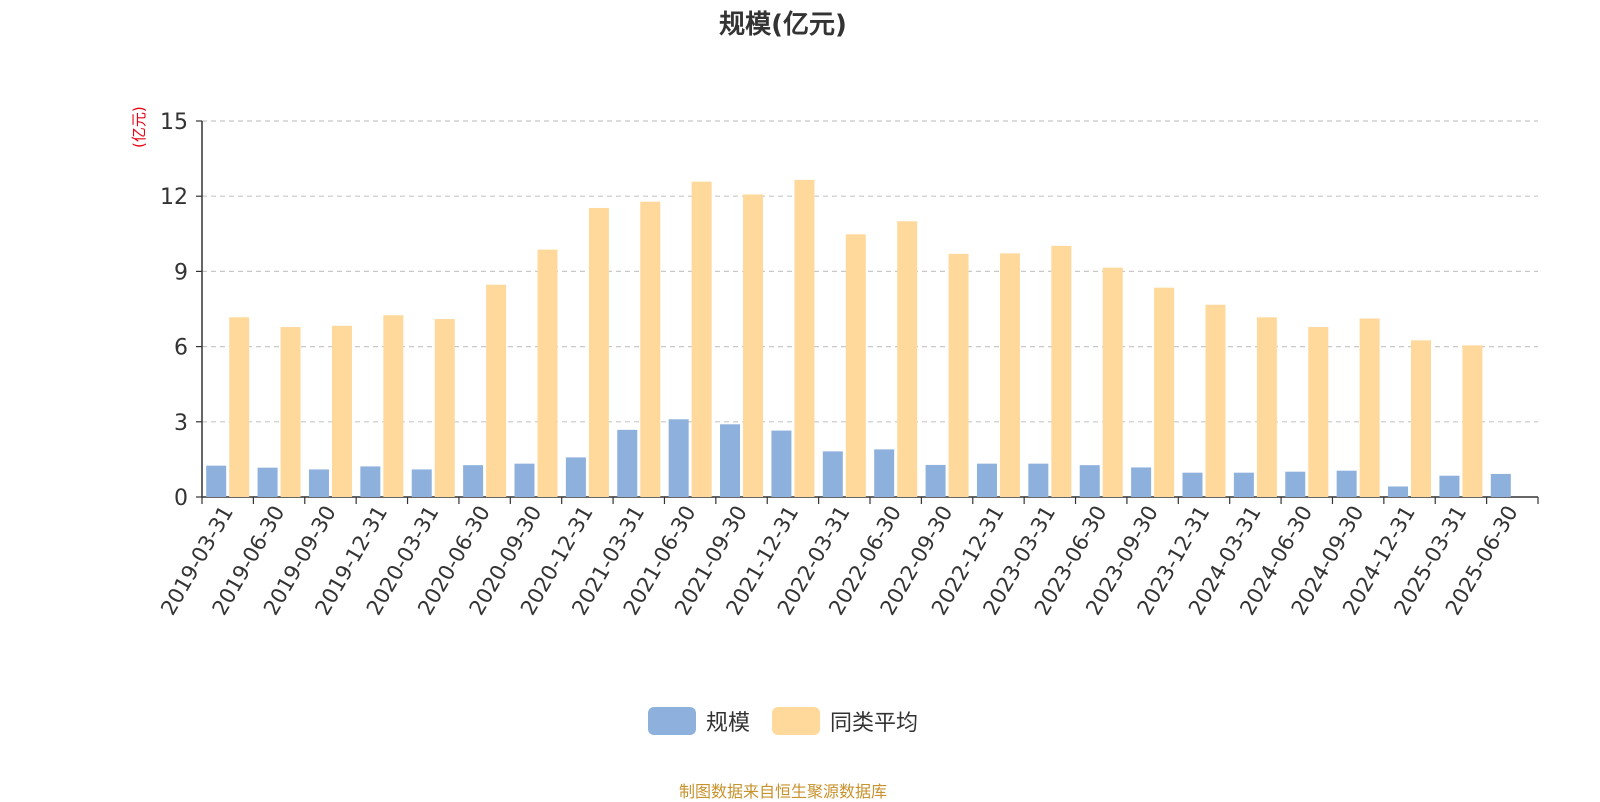 This screenshot has height=802, width=1600. I want to click on y-tick-label: 6, so click(181, 348).